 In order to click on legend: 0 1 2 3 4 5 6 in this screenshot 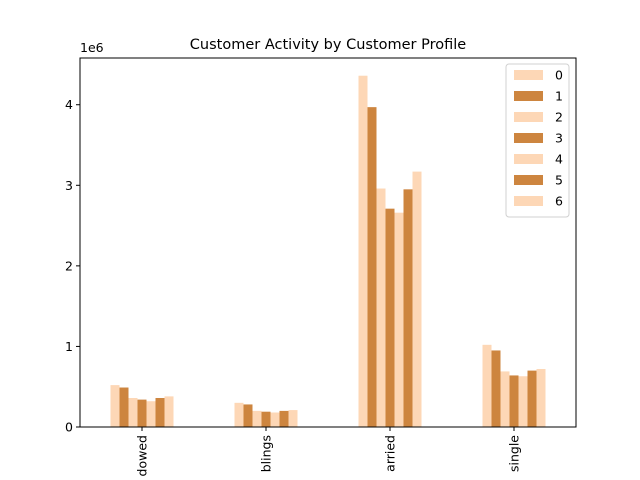, I will do `click(537, 140)`.